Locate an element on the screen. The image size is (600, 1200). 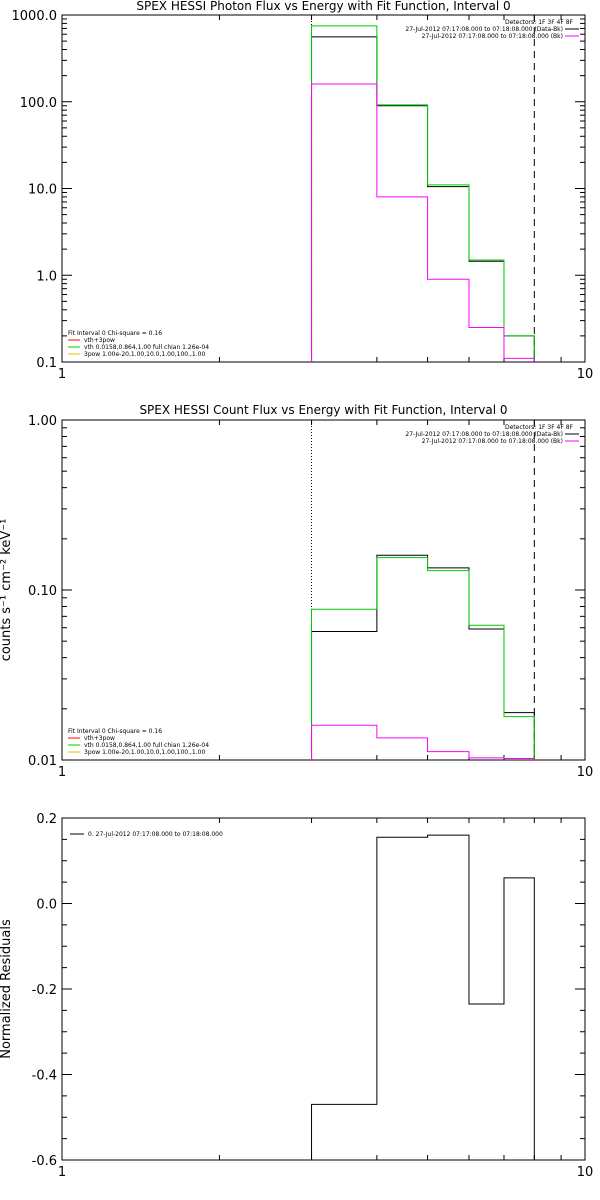
y-tick-label: -0.6 is located at coordinates (44, 1161).